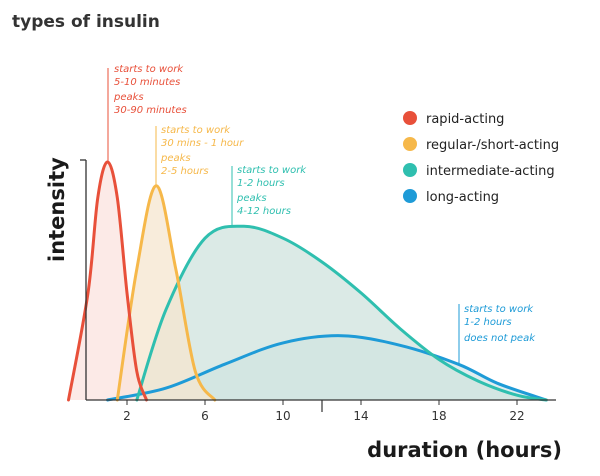  I want to click on legend-label-rapid-acting: rapid-acting, so click(465, 119).